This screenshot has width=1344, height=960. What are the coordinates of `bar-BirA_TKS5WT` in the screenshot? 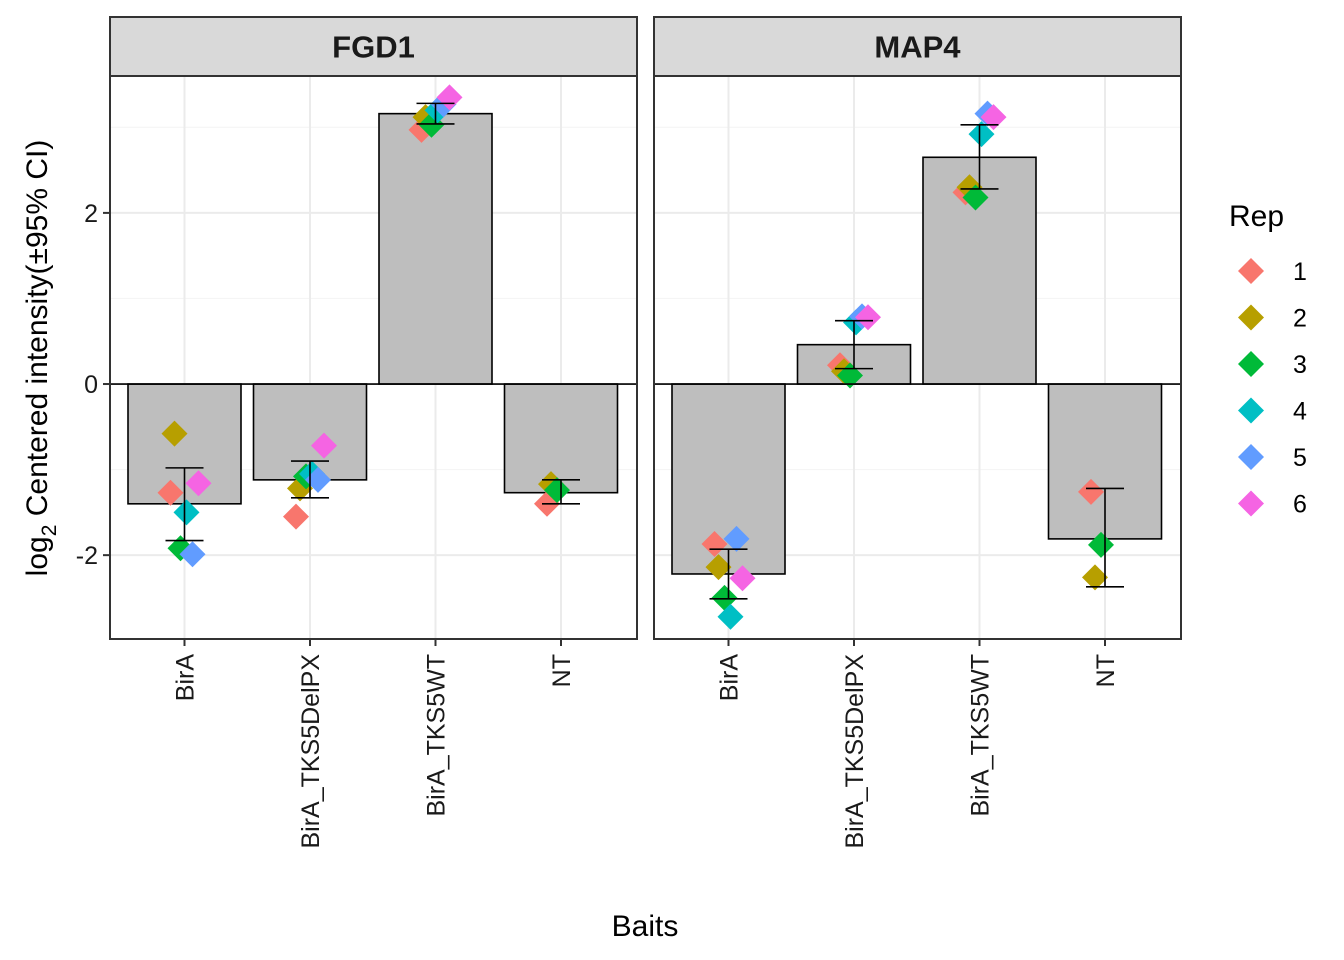 It's located at (435, 248).